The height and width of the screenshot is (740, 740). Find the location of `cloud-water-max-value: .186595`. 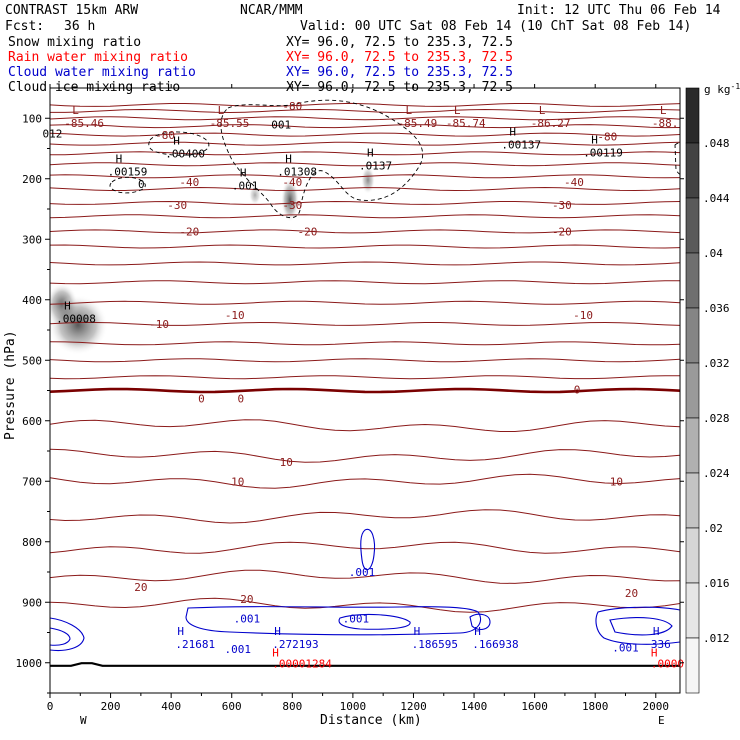

cloud-water-max-value: .186595 is located at coordinates (435, 644).